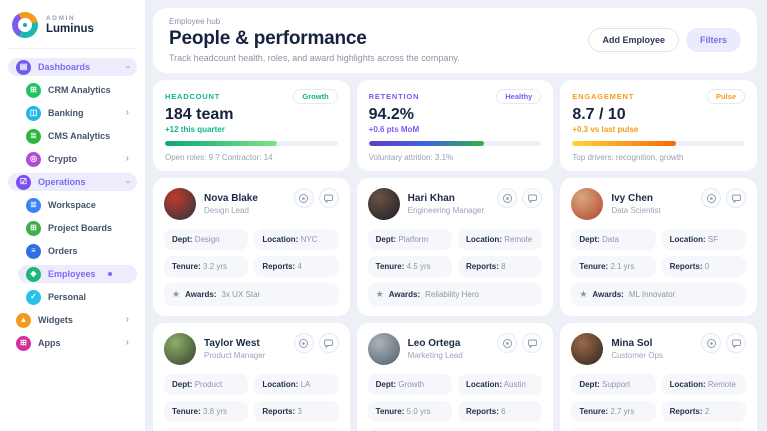  I want to click on kpi-status-badge: Growth, so click(315, 96).